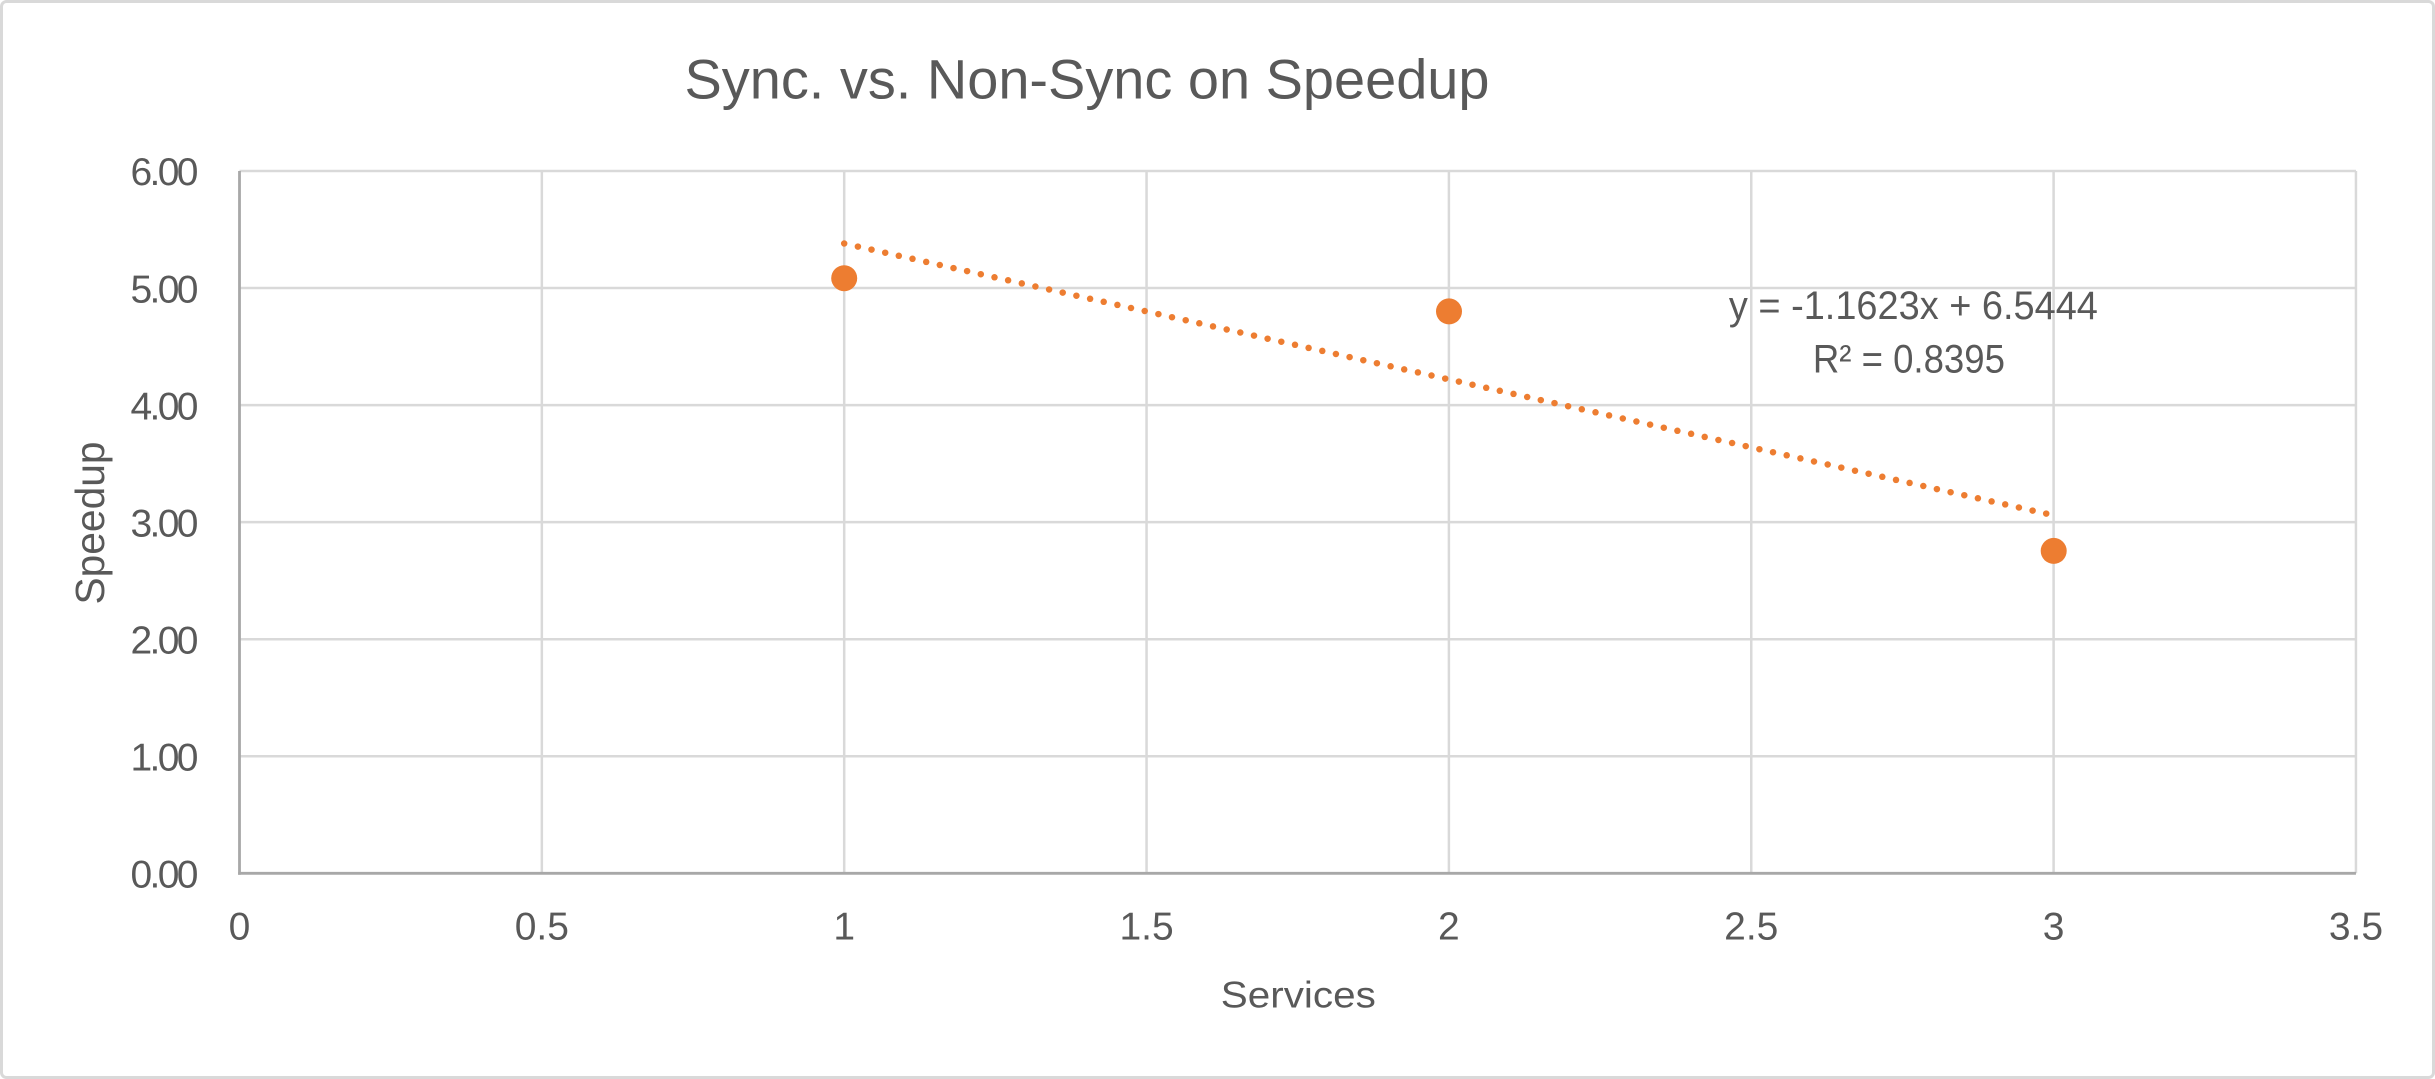  Describe the element at coordinates (165, 406) in the screenshot. I see `svg-text: 4.00` at that location.